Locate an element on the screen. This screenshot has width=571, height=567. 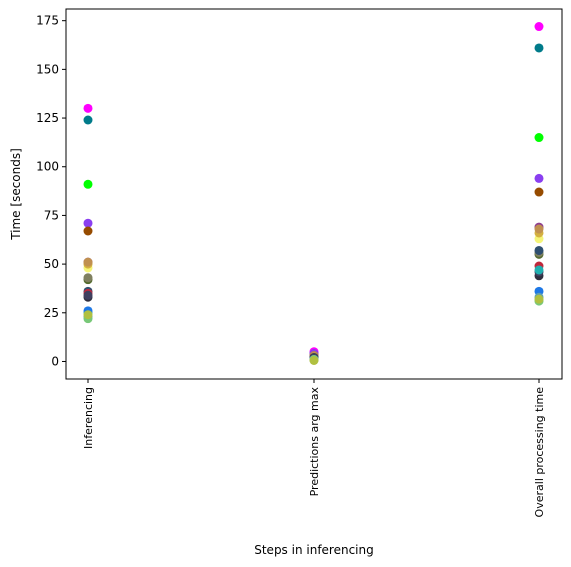
y-tick-label: 25 is located at coordinates (51, 313).